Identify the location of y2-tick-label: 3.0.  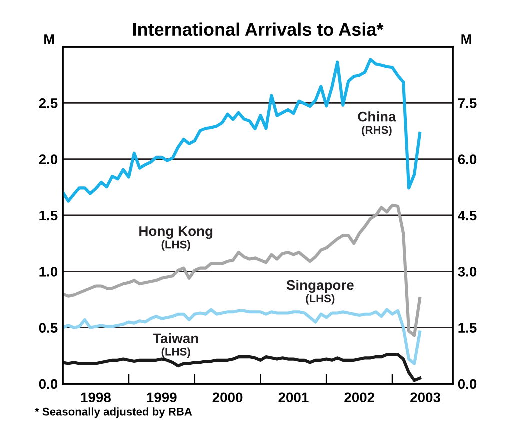
(467, 272).